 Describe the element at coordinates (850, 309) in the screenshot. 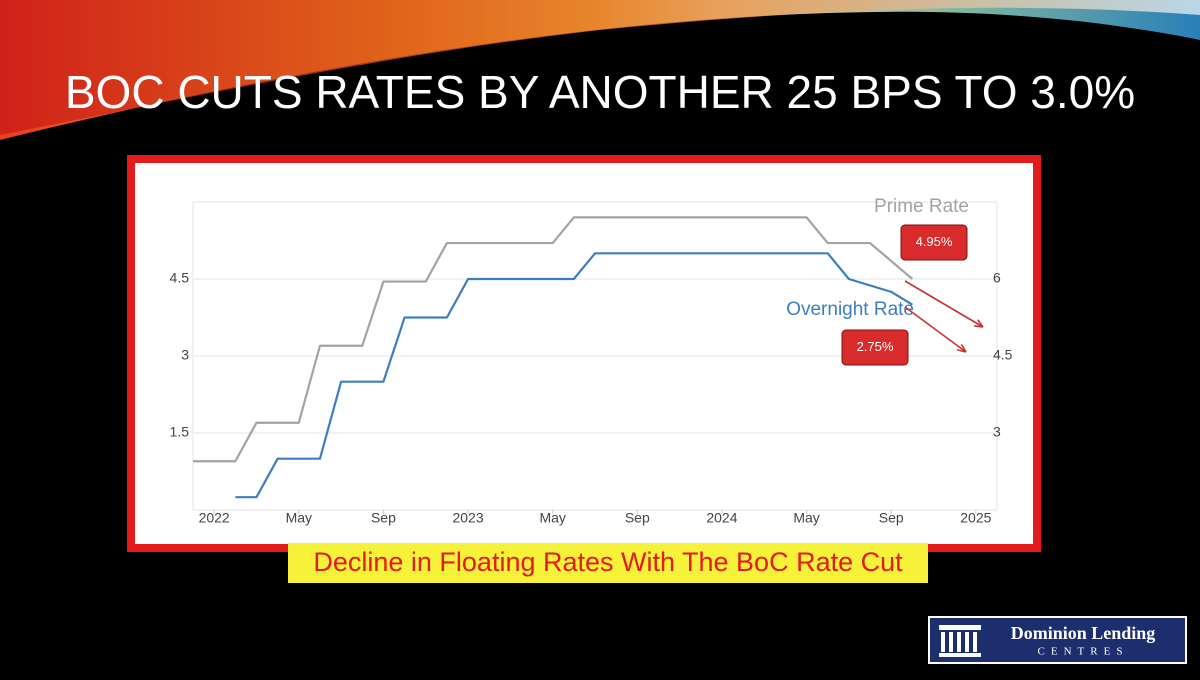

I see `legend-label: Overnight Rate` at that location.